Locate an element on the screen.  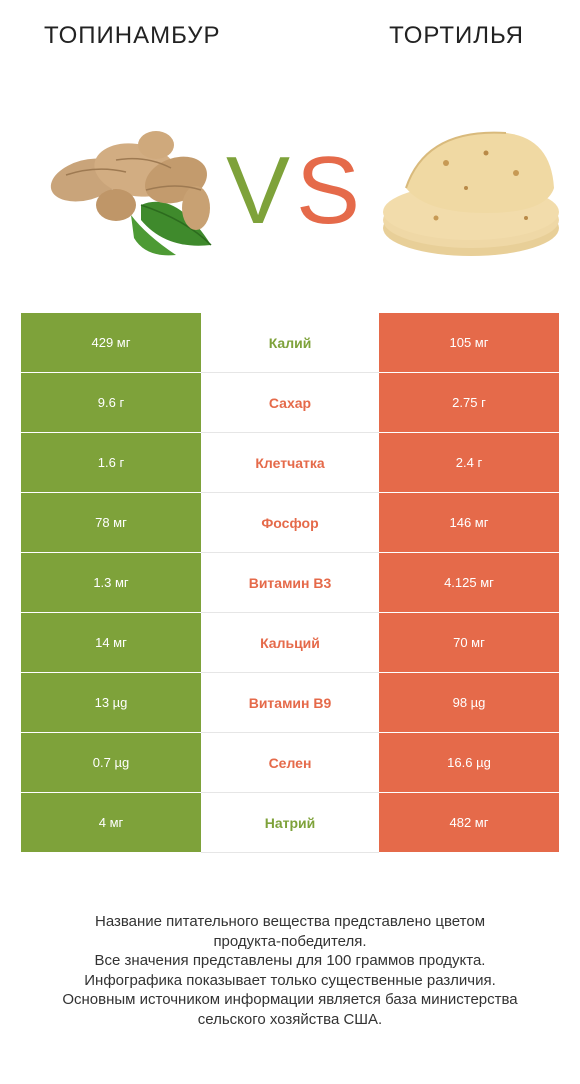
table-row: 429 мг Калий 105 мг is located at coordinates (290, 343).